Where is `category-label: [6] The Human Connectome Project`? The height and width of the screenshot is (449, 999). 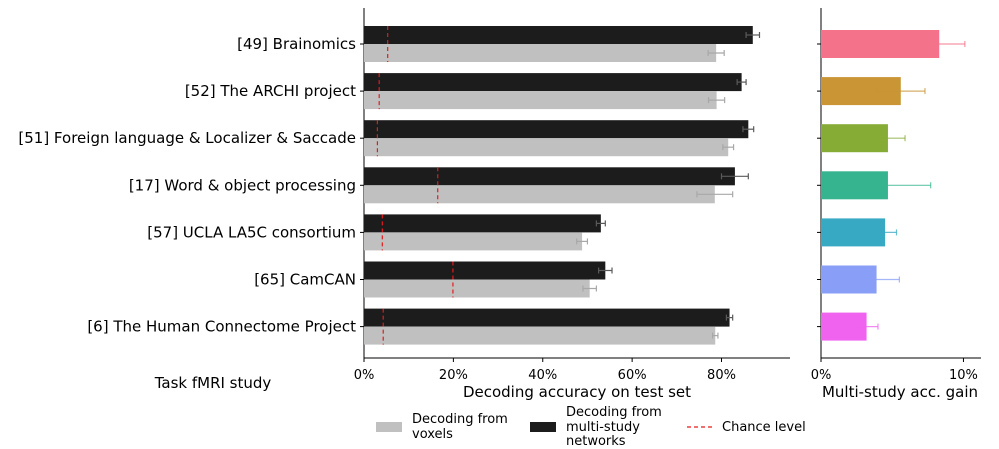
category-label: [6] The Human Connectome Project is located at coordinates (221, 327).